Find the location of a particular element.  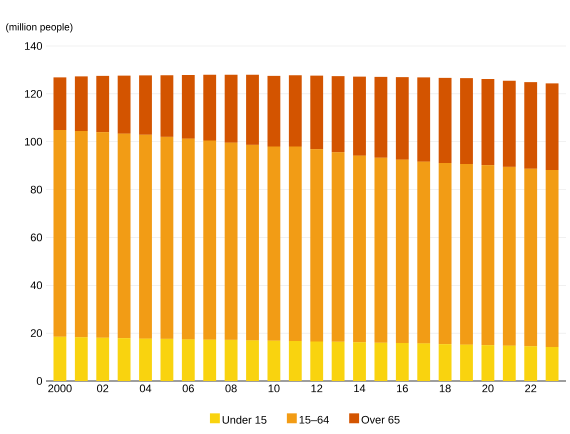

y-axis-title: (million people) is located at coordinates (39, 27).